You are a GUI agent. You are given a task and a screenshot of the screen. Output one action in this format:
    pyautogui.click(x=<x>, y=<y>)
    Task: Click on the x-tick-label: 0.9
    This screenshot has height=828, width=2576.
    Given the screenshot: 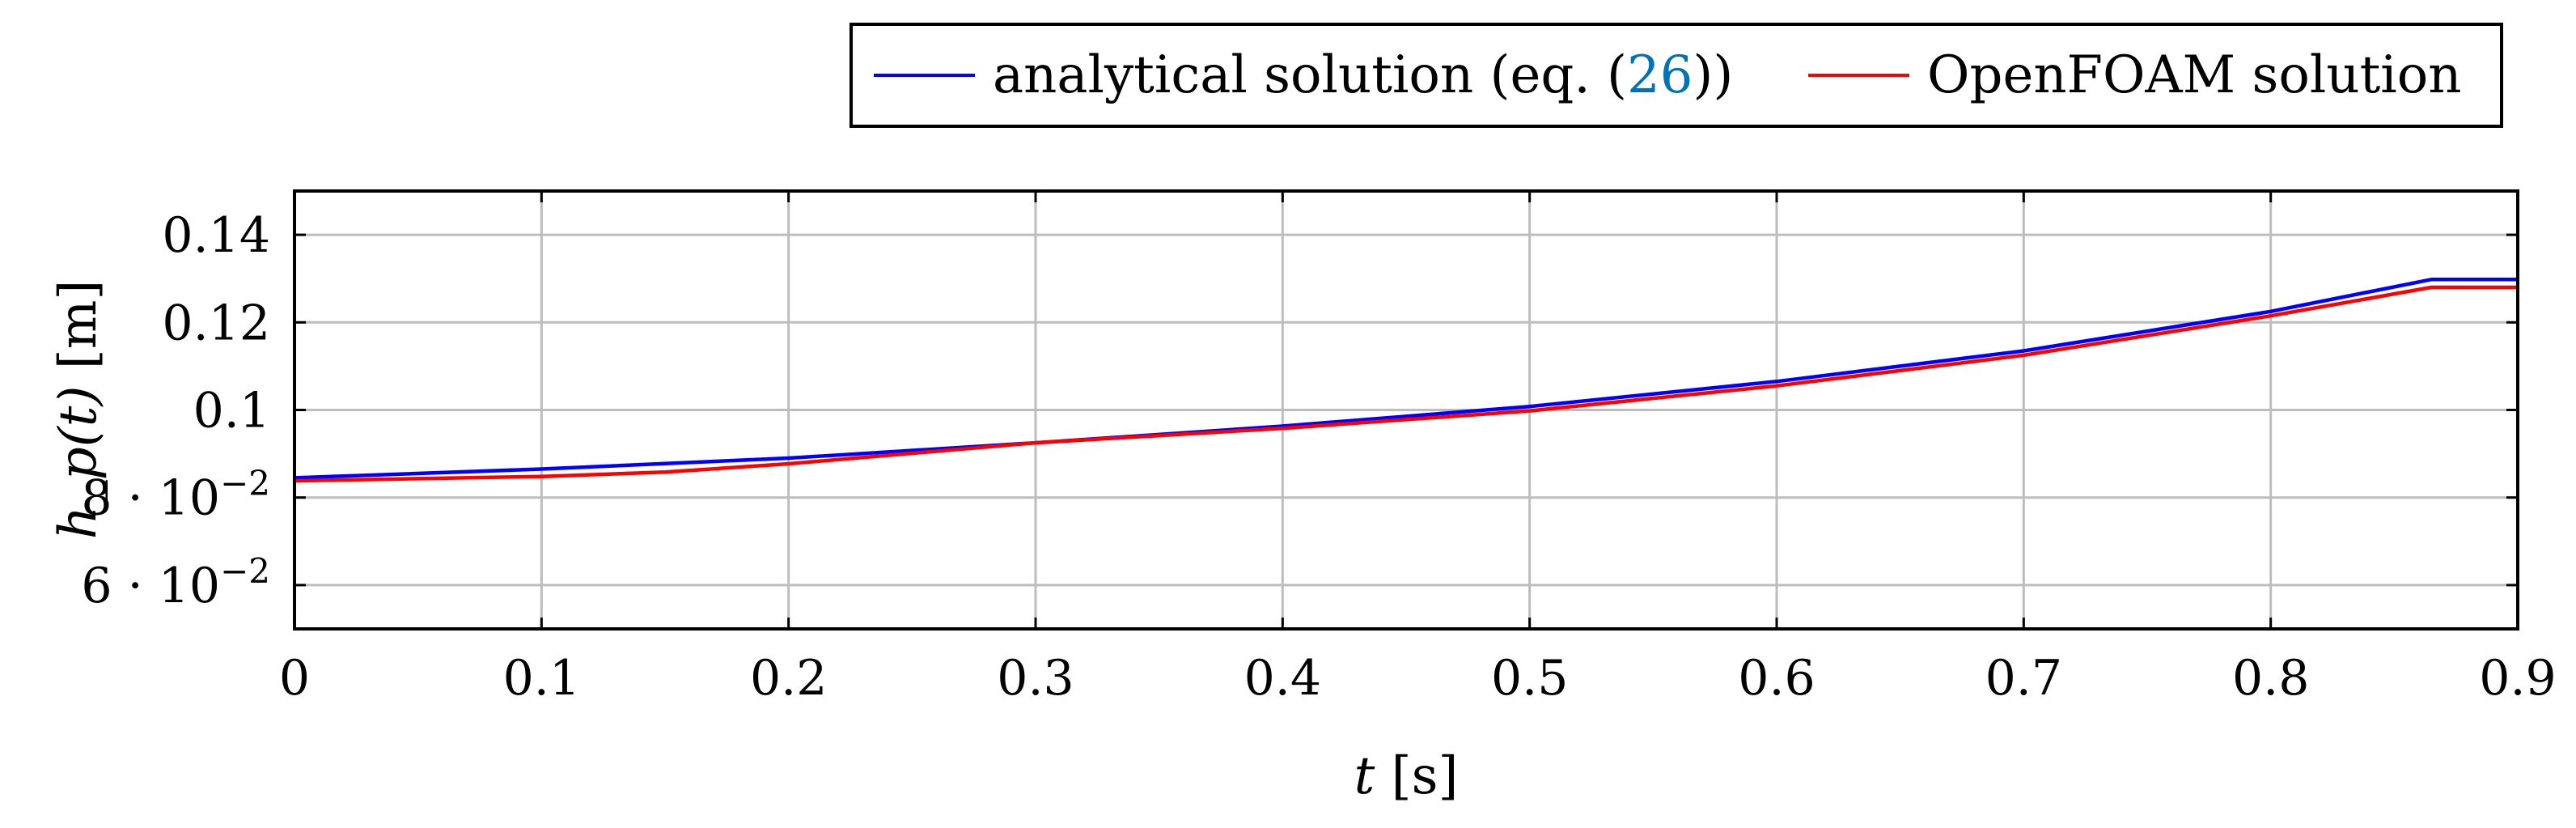 What is the action you would take?
    pyautogui.click(x=2517, y=678)
    